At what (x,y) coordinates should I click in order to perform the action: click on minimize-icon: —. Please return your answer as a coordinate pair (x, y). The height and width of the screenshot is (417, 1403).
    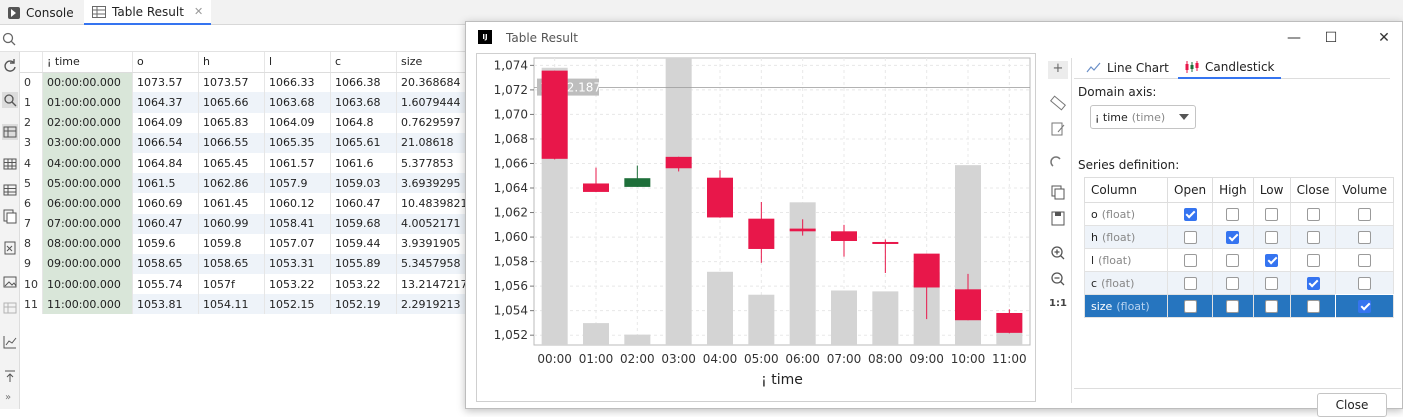
    Looking at the image, I should click on (1294, 38).